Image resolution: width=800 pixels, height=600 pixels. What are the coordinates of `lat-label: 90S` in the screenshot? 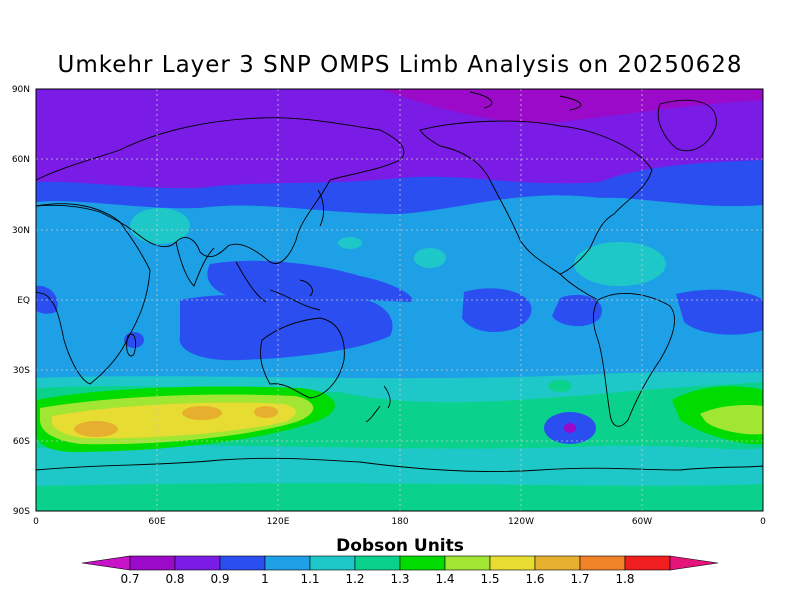 It's located at (21, 512).